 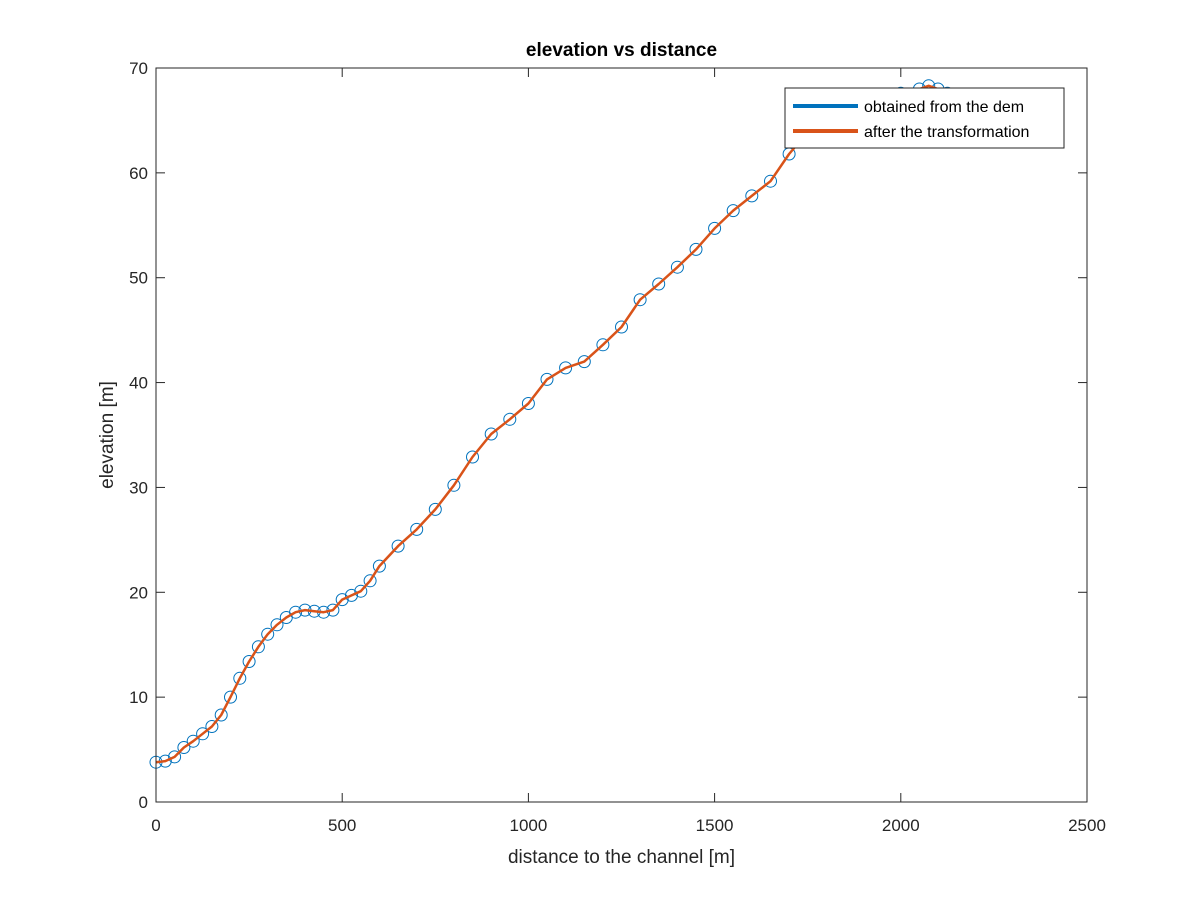 I want to click on chart-title: elevation vs distance, so click(x=621, y=50).